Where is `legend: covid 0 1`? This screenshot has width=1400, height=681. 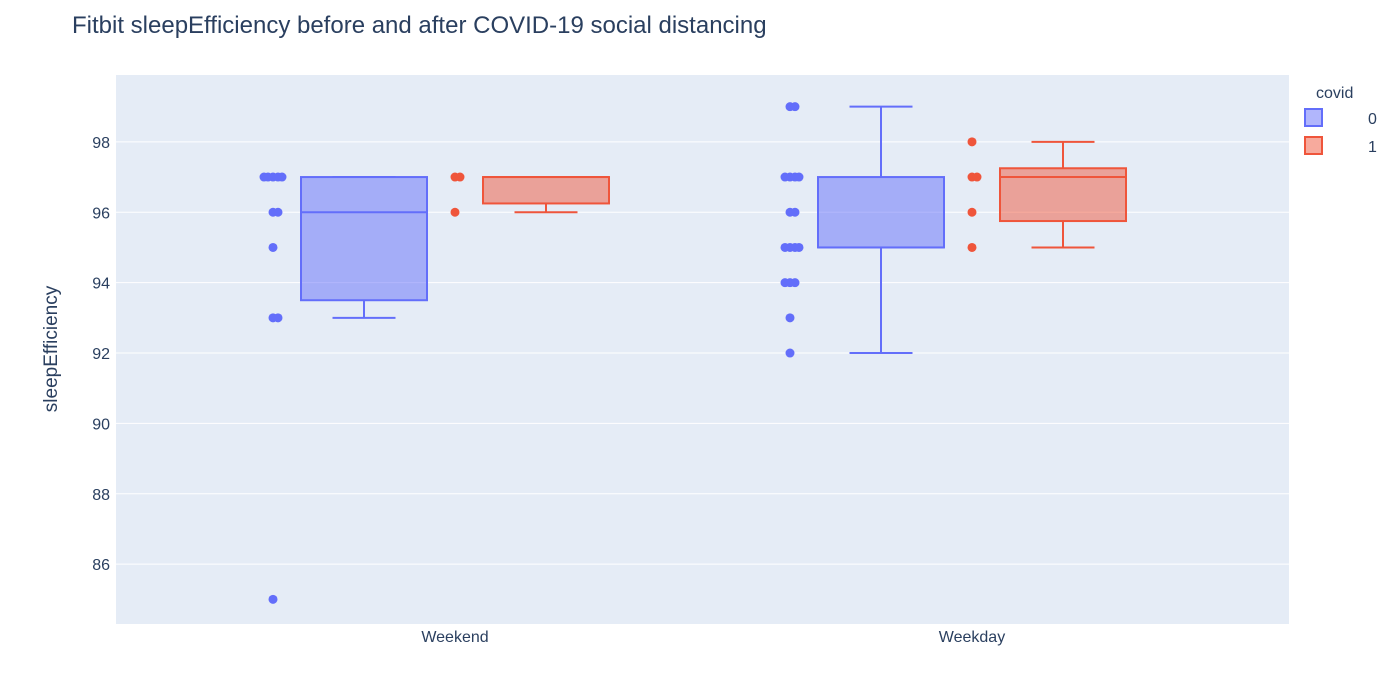 legend: covid 0 1 is located at coordinates (1340, 120).